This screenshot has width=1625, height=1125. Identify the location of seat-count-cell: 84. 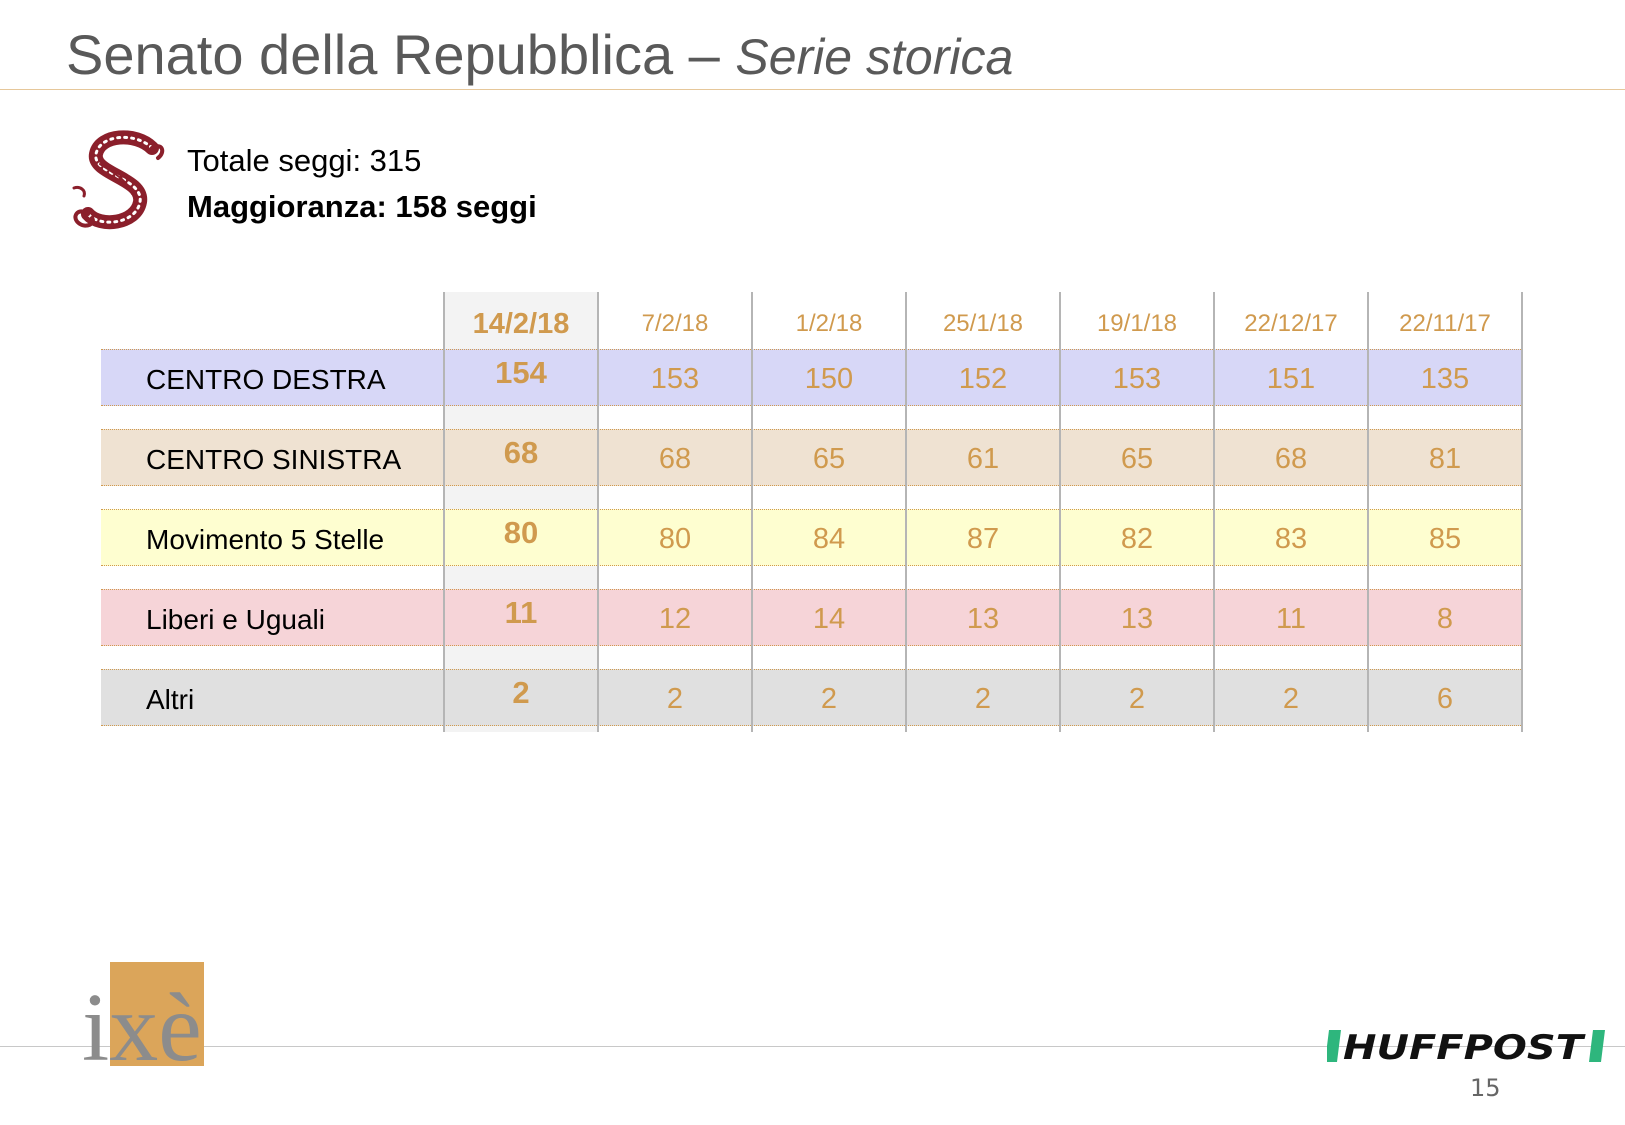
(829, 539).